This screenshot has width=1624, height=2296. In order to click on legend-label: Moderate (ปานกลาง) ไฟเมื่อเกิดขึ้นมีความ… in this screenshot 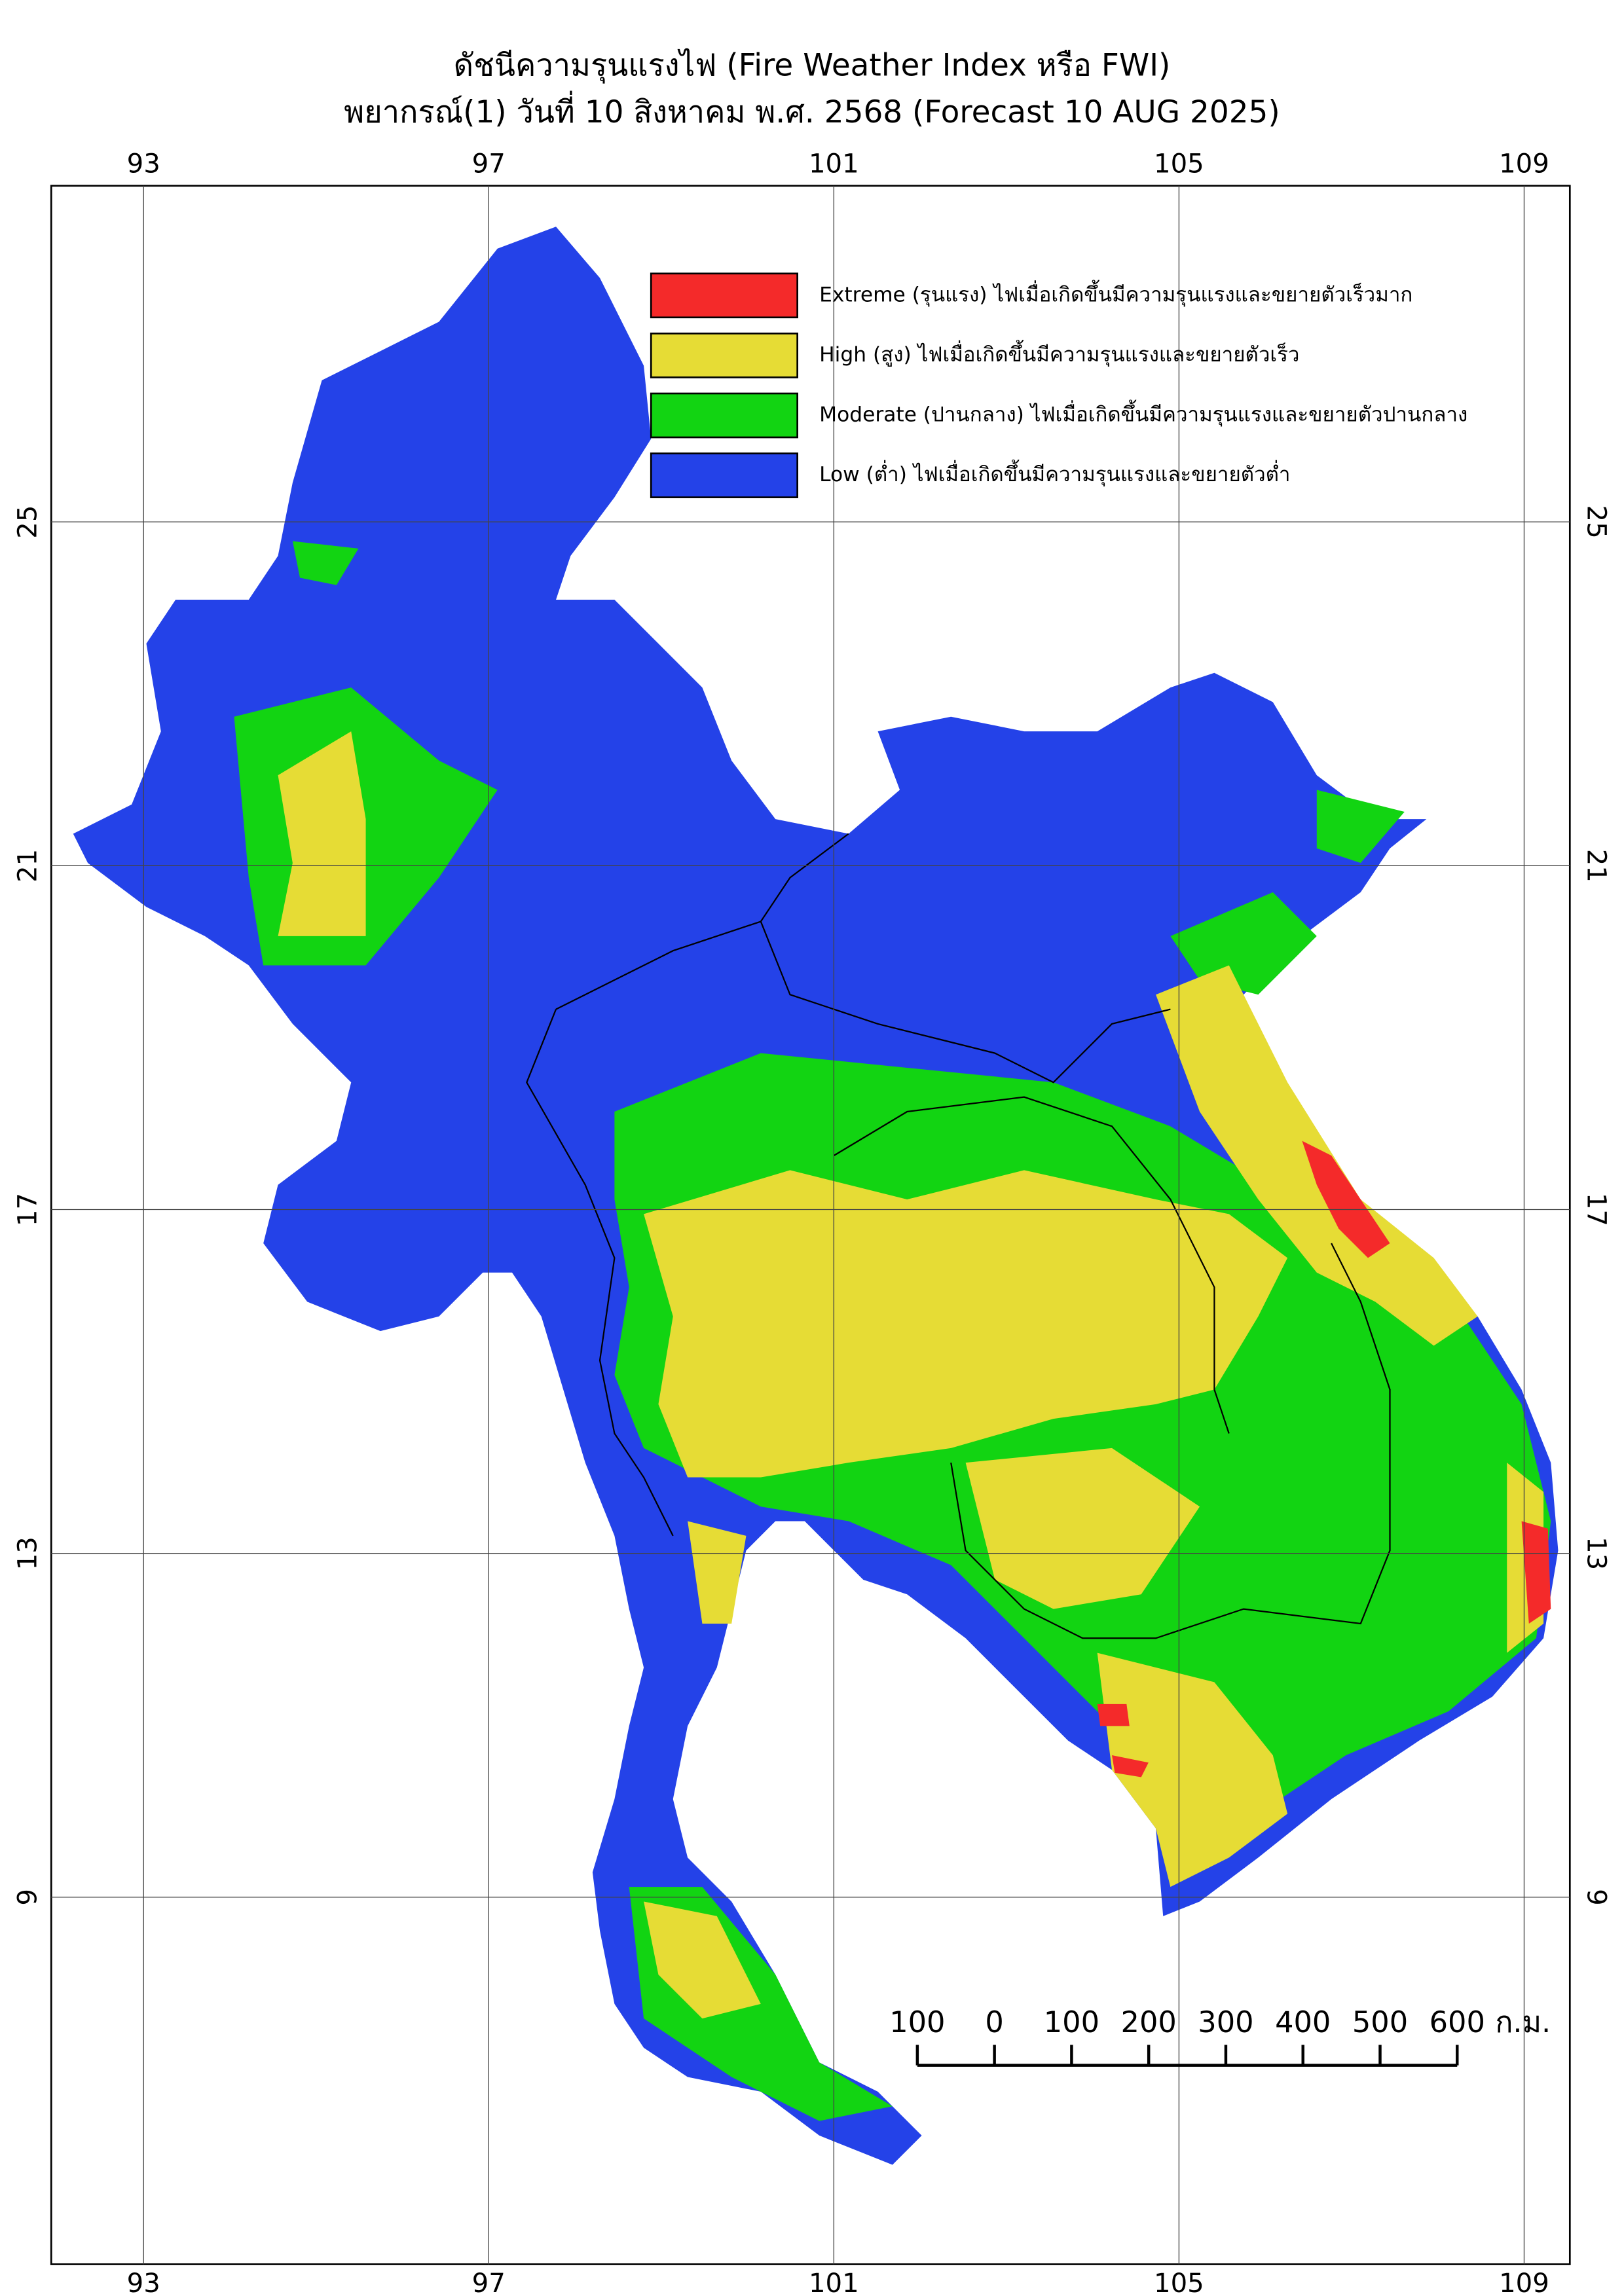, I will do `click(1143, 413)`.